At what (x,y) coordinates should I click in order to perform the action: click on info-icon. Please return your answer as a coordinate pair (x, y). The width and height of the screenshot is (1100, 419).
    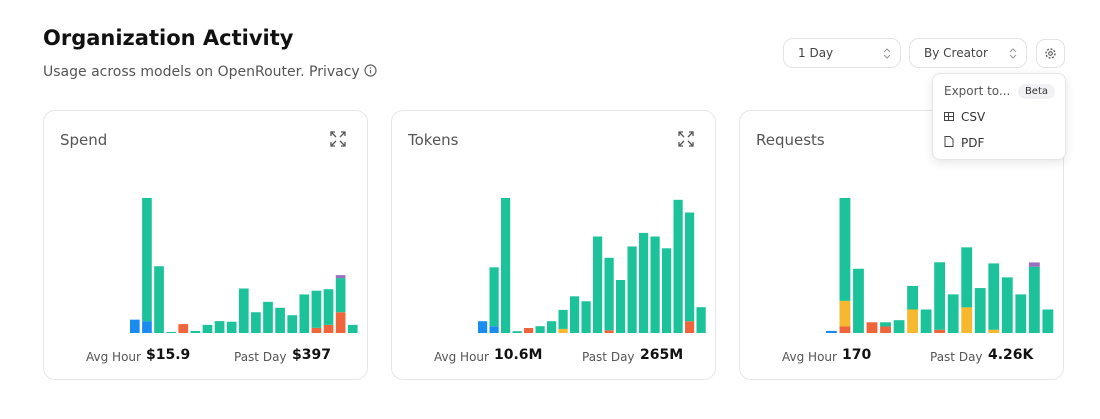
    Looking at the image, I should click on (370, 70).